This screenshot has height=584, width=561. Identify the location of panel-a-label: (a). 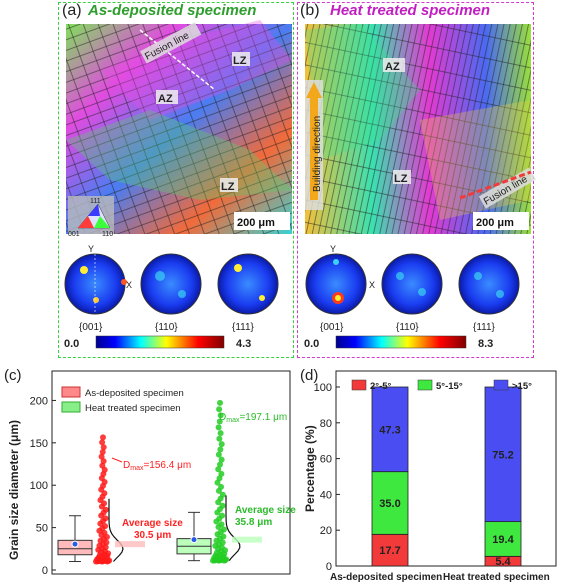
(72, 10).